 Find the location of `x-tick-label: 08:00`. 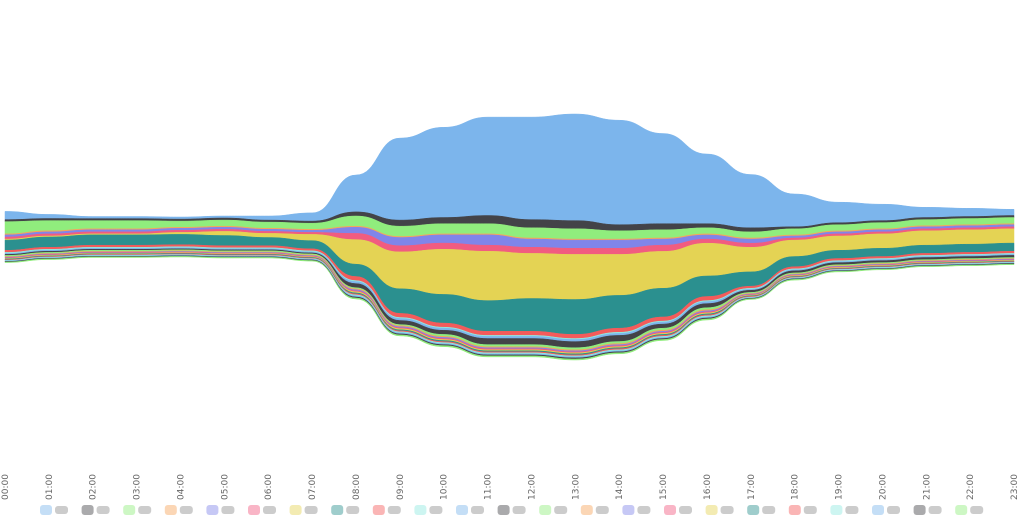

x-tick-label: 08:00 is located at coordinates (357, 487).